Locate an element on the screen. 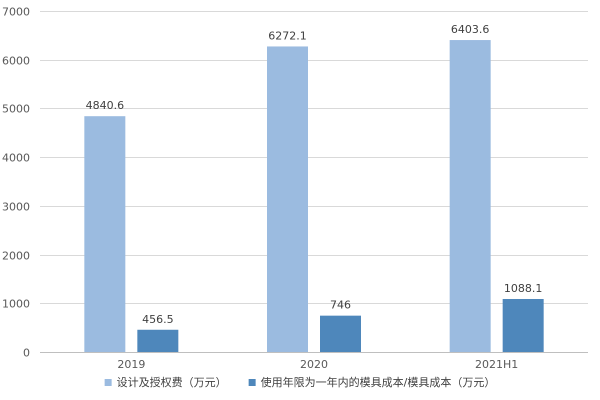 The width and height of the screenshot is (600, 400). legend-label: 使用年限为一年内的模具成本/模具成本（万元） is located at coordinates (378, 382).